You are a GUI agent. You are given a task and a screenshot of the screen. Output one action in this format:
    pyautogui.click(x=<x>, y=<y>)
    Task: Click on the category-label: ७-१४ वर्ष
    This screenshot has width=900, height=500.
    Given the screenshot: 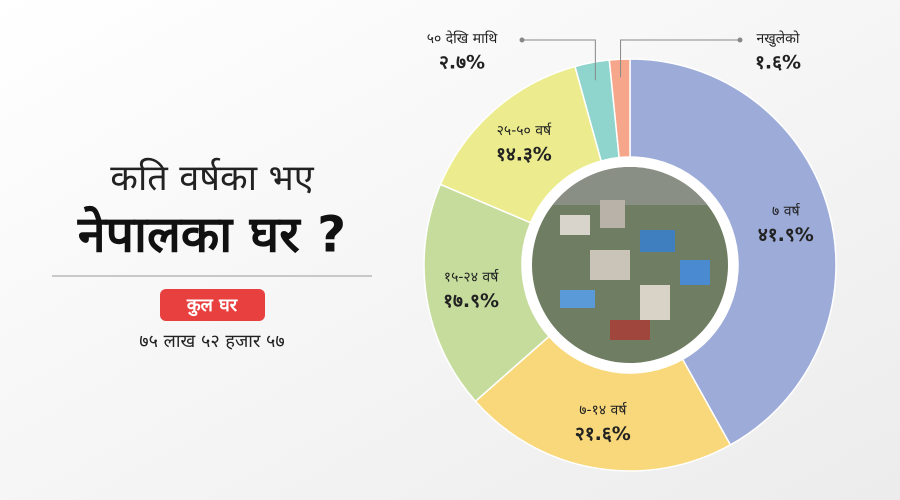 What is the action you would take?
    pyautogui.click(x=603, y=410)
    